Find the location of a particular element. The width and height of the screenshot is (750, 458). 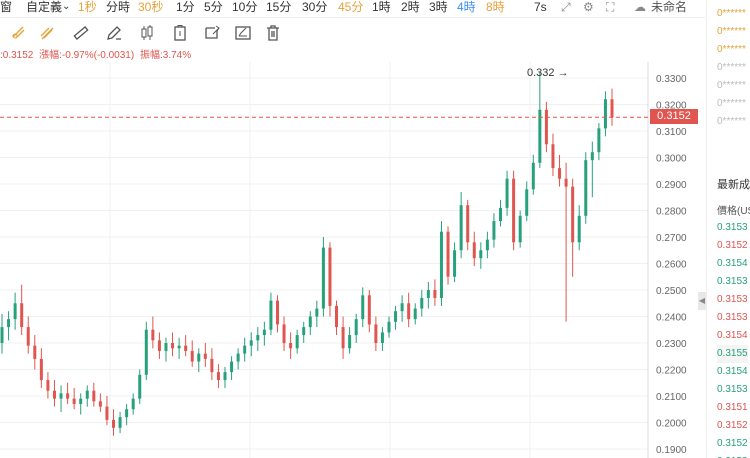

timeframe-6: 5分 is located at coordinates (213, 7).